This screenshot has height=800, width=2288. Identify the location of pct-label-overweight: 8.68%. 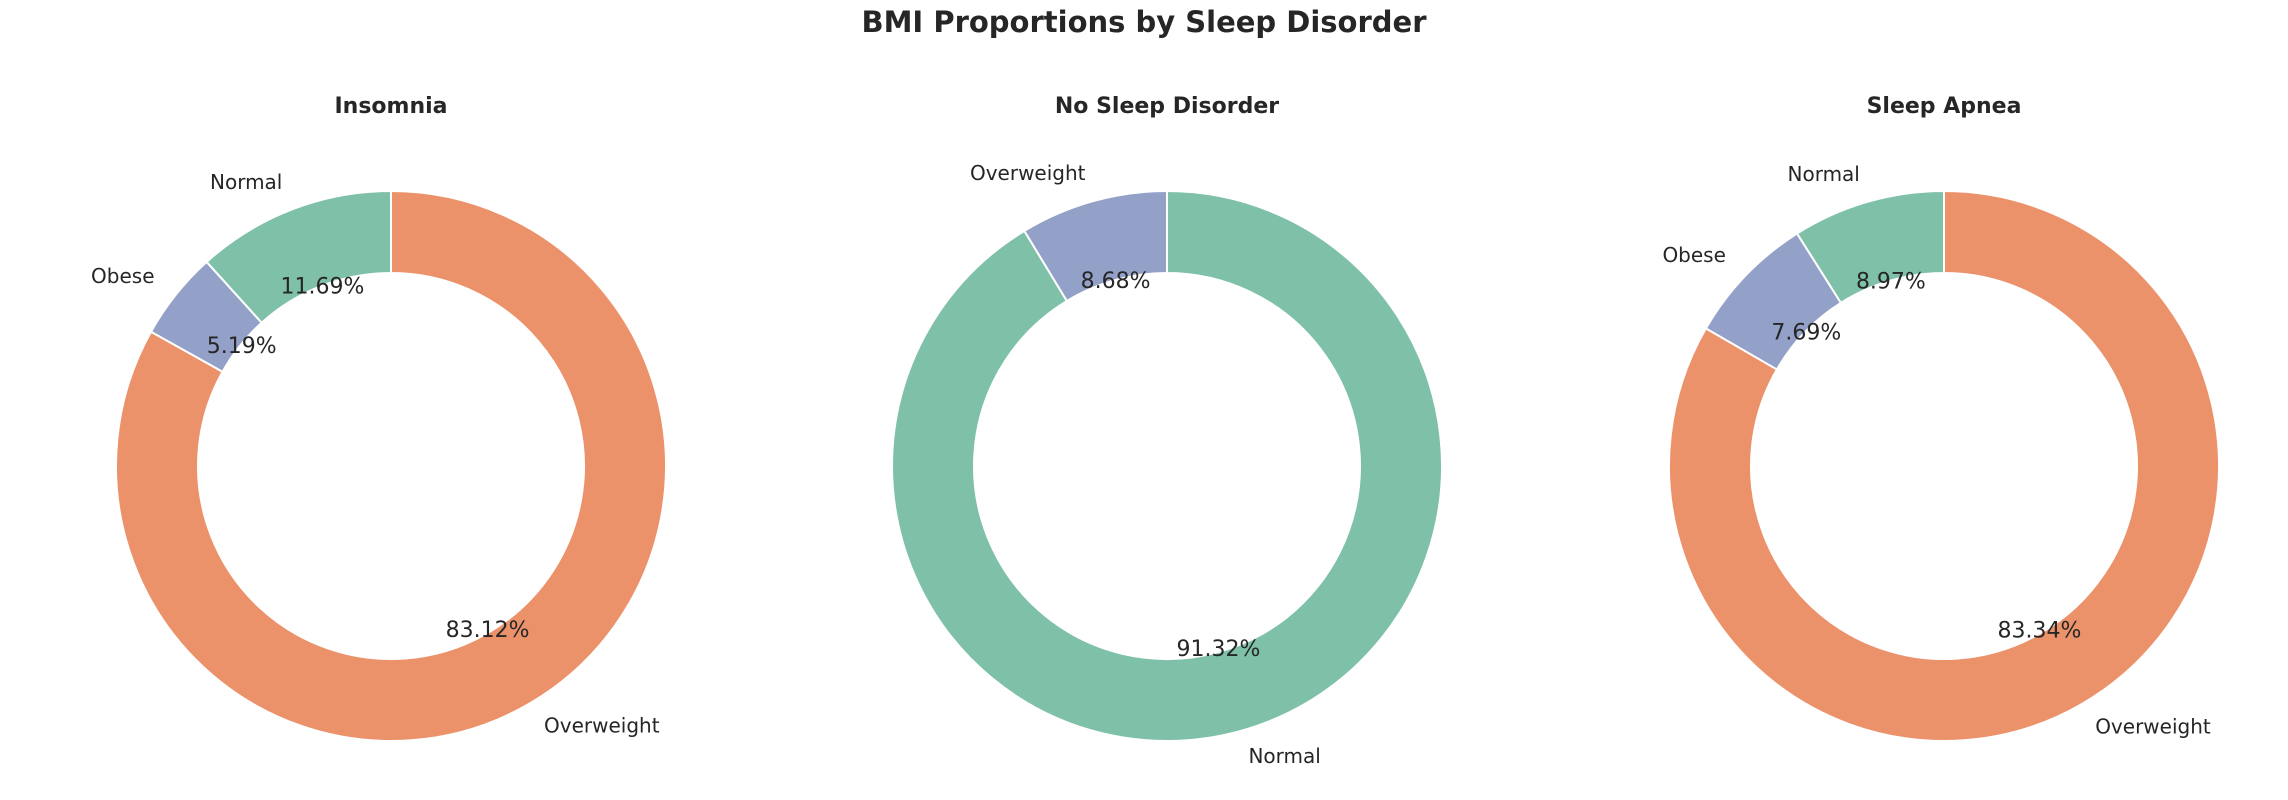
(1116, 281).